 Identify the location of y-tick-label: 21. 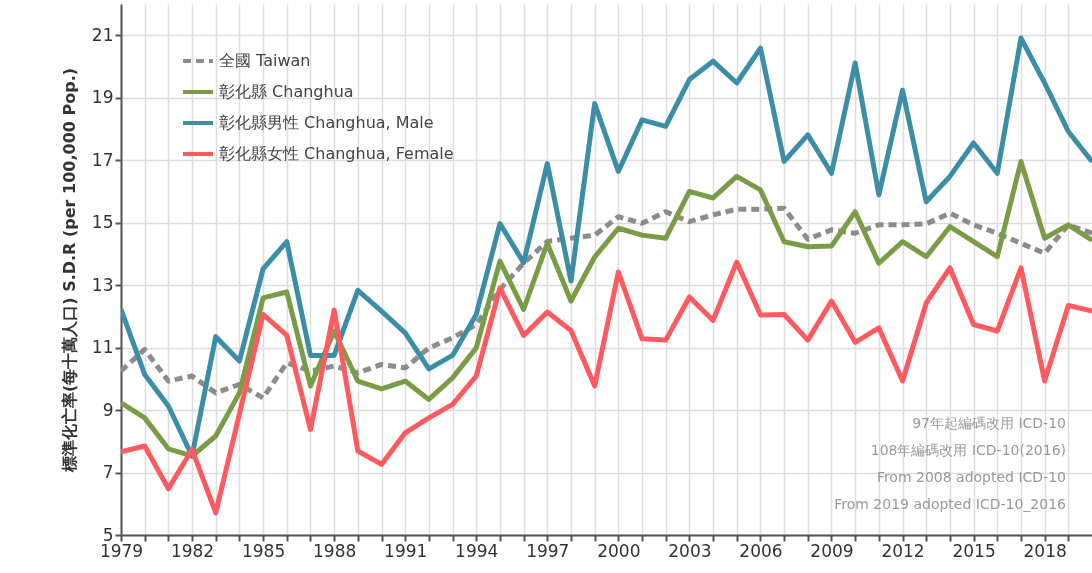
(102, 34).